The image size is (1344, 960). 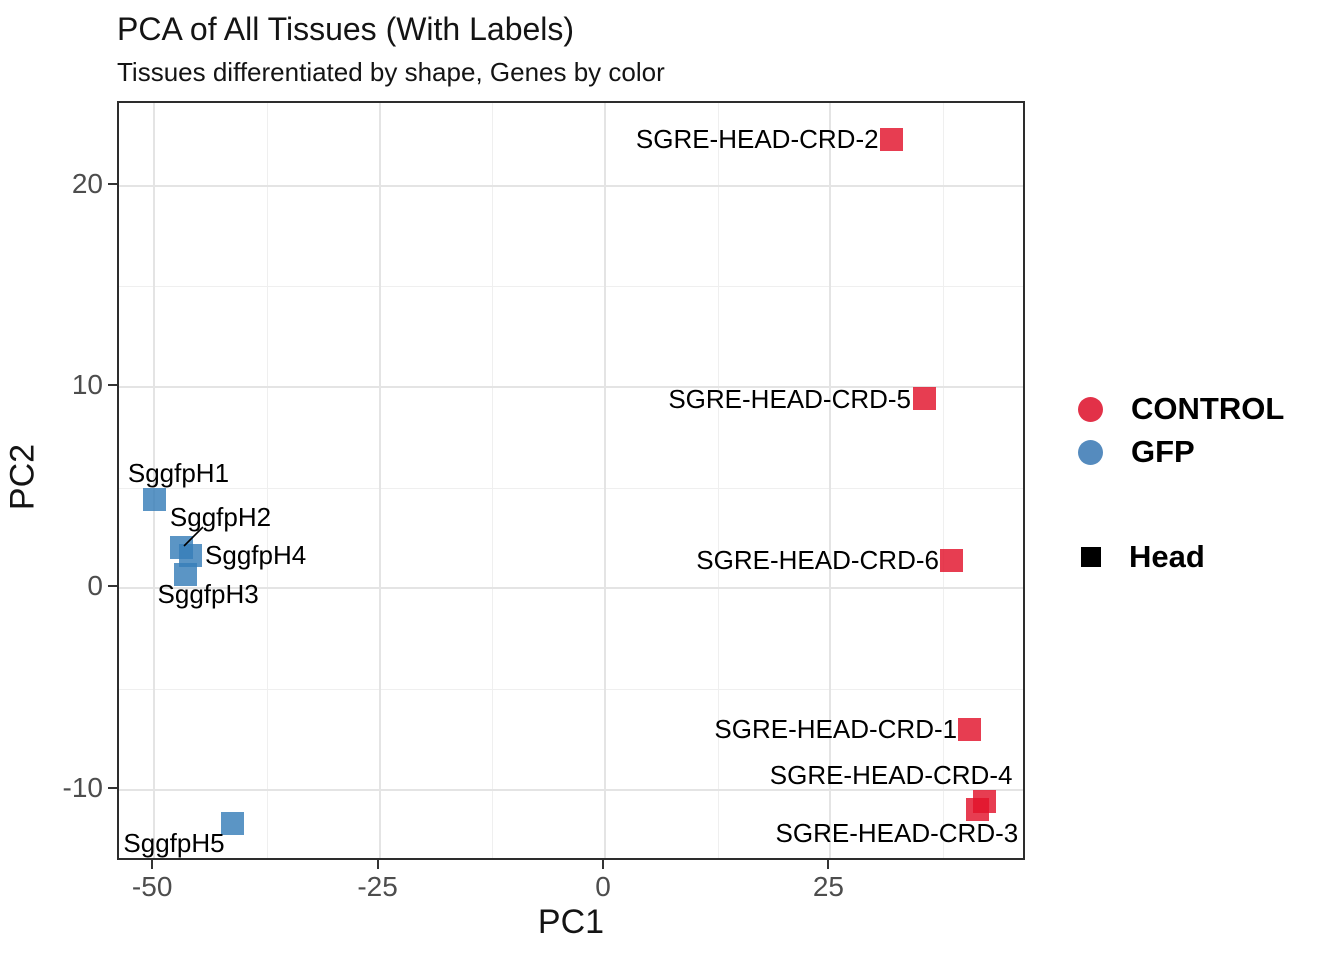 I want to click on y-axis-title: PC2, so click(x=22, y=477).